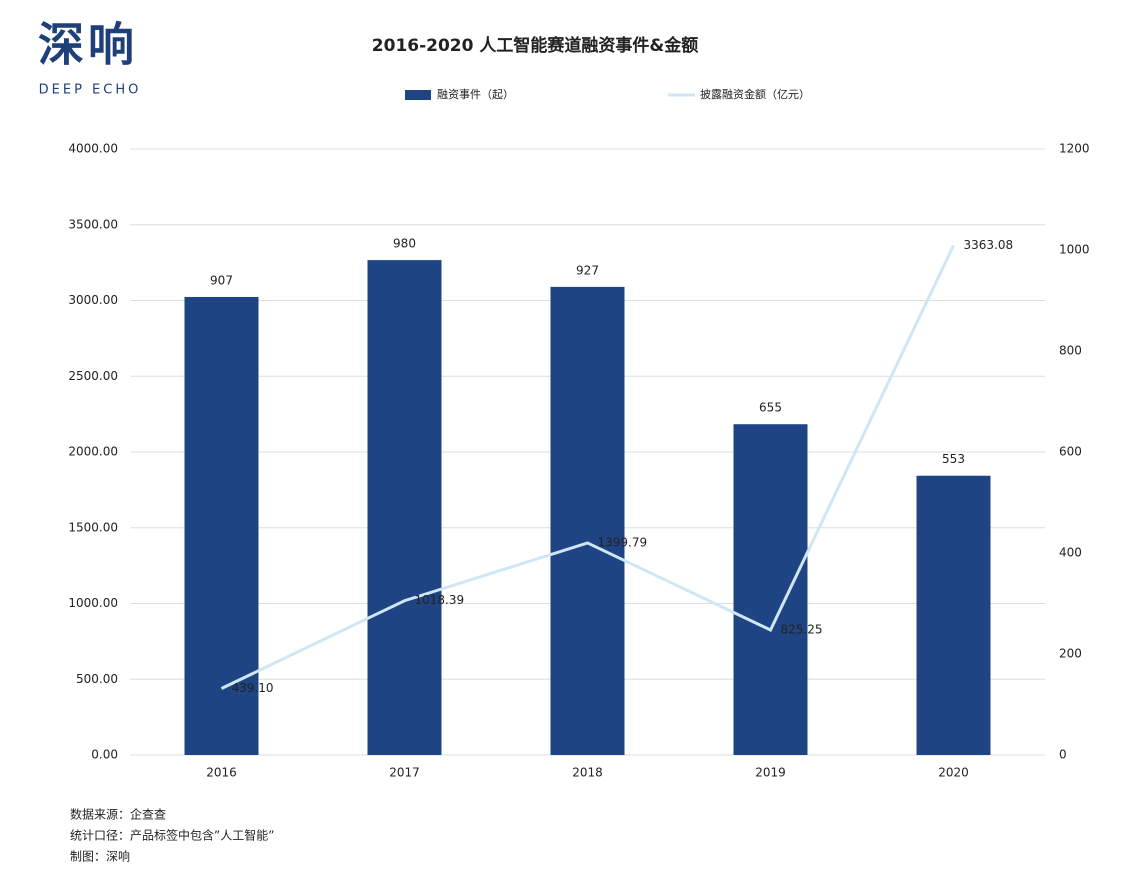  Describe the element at coordinates (97, 679) in the screenshot. I see `y-tick-label: 500.00` at that location.